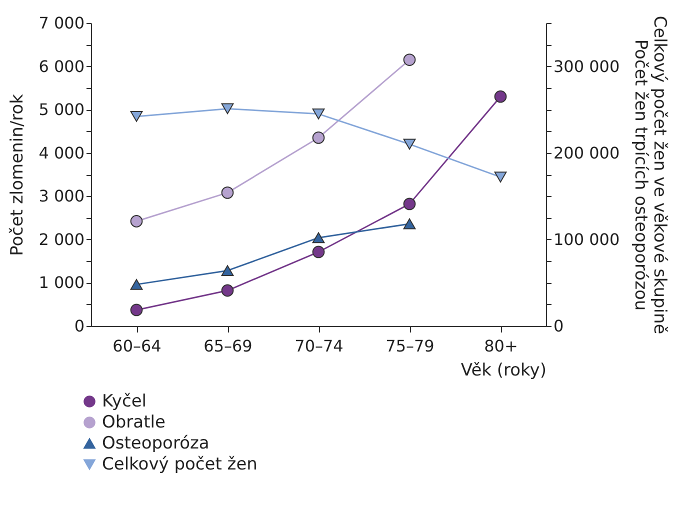 Image resolution: width=690 pixels, height=511 pixels. What do you see at coordinates (61, 282) in the screenshot?
I see `y-tick-label: 1 000` at bounding box center [61, 282].